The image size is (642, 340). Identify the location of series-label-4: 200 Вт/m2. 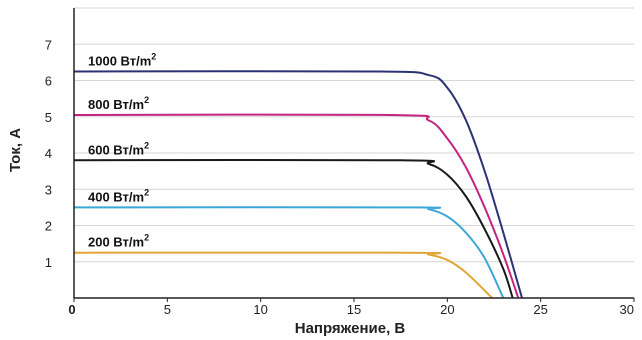
(118, 241).